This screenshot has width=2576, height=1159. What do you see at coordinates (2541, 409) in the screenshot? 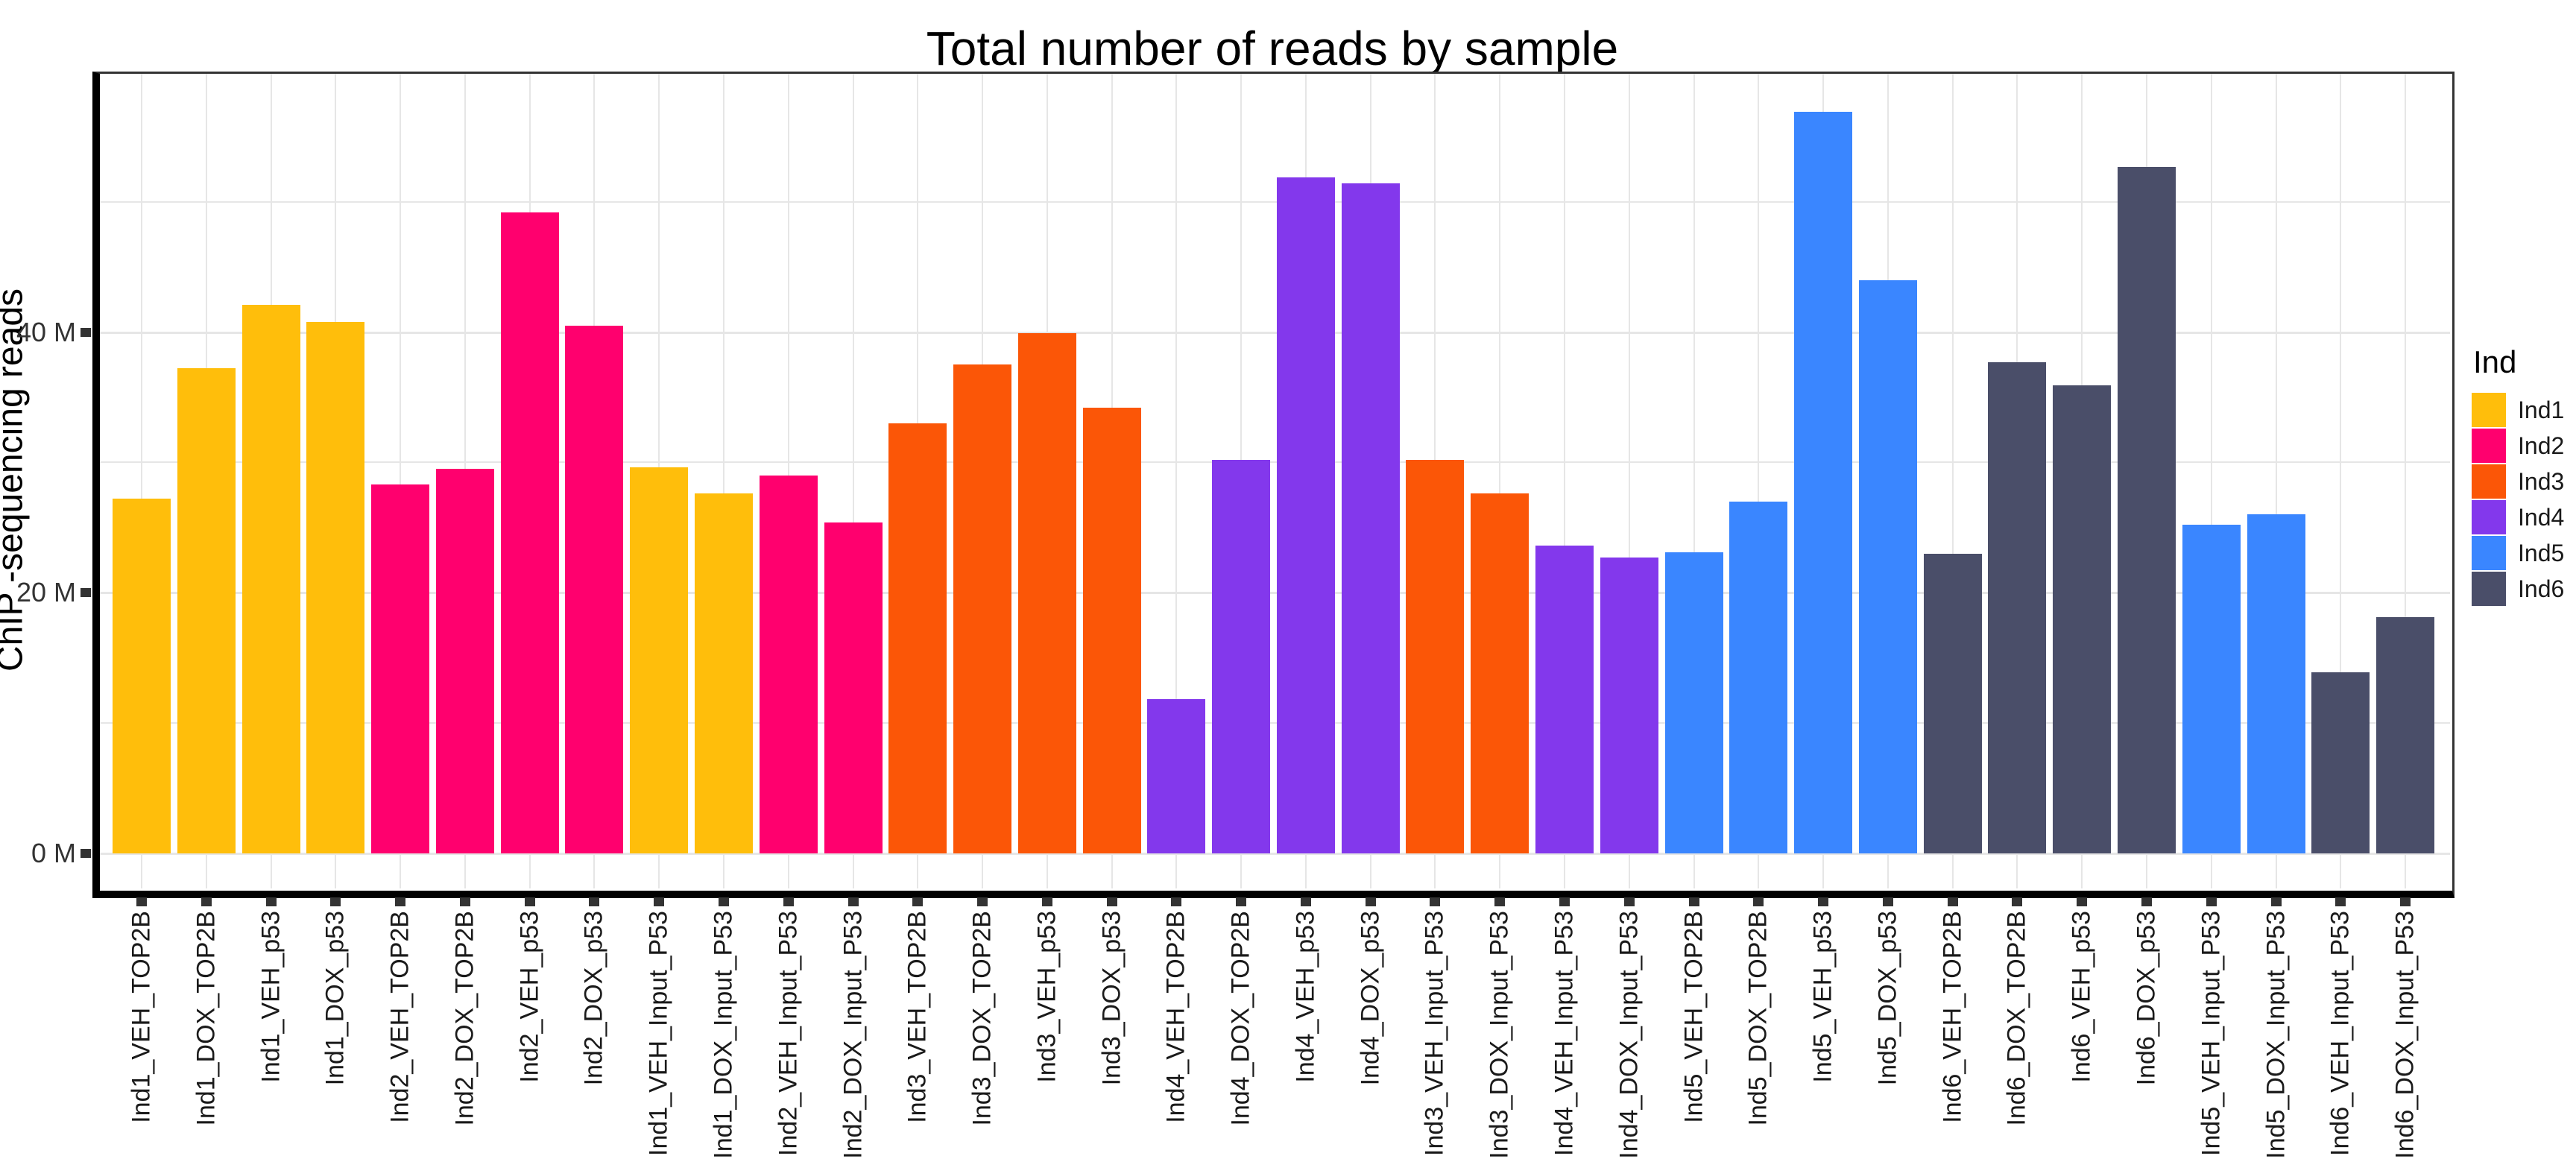
I see `legend-label: Ind1` at bounding box center [2541, 409].